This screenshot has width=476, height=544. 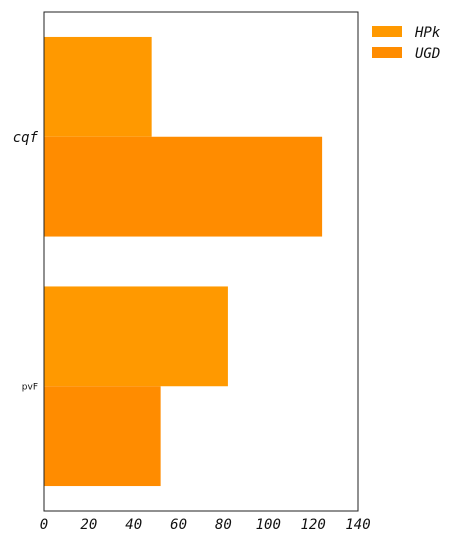 I want to click on legend: HPk UGD, so click(x=406, y=43).